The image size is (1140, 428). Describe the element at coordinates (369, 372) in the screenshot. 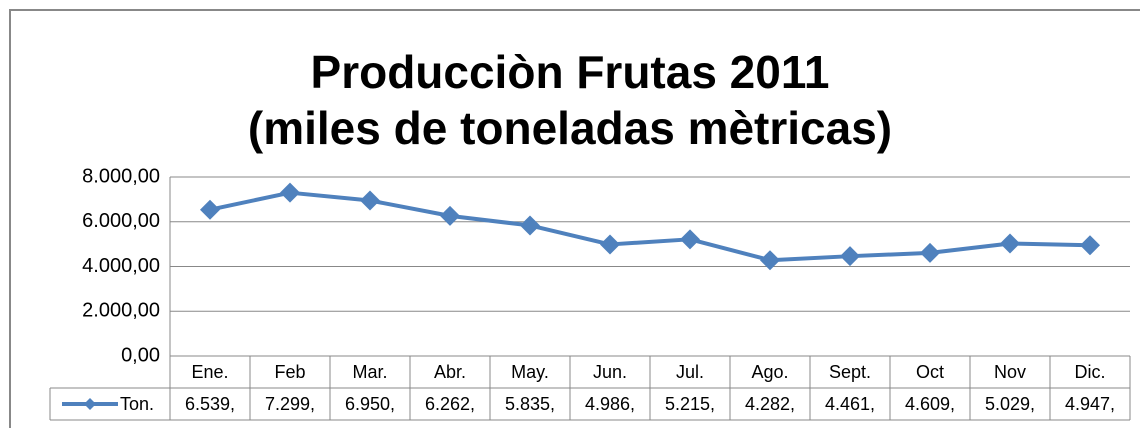

I see `x-tick-label: Mar.` at that location.